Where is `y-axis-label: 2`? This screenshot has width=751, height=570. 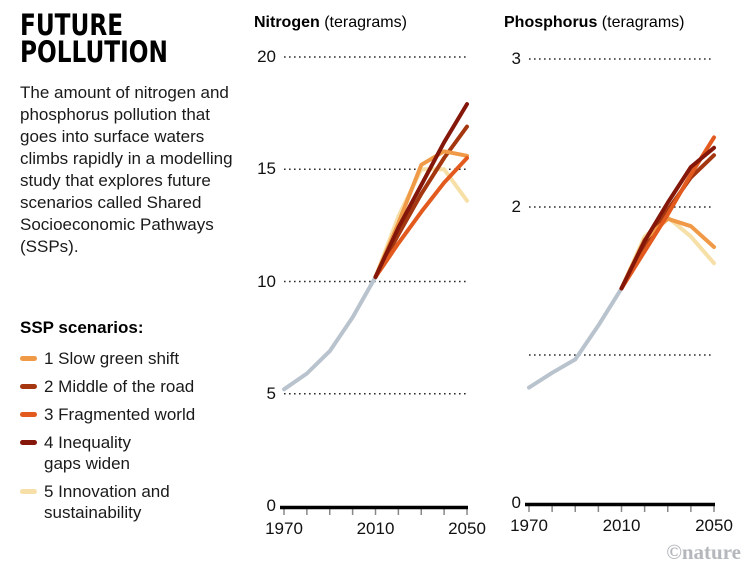
y-axis-label: 2 is located at coordinates (516, 206).